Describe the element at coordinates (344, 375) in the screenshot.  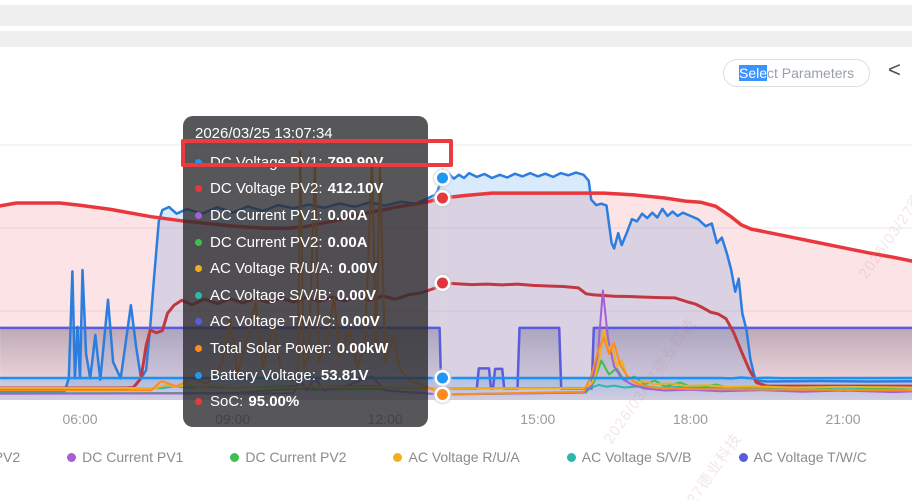
I see `tooltip-row-value: 53.81V` at that location.